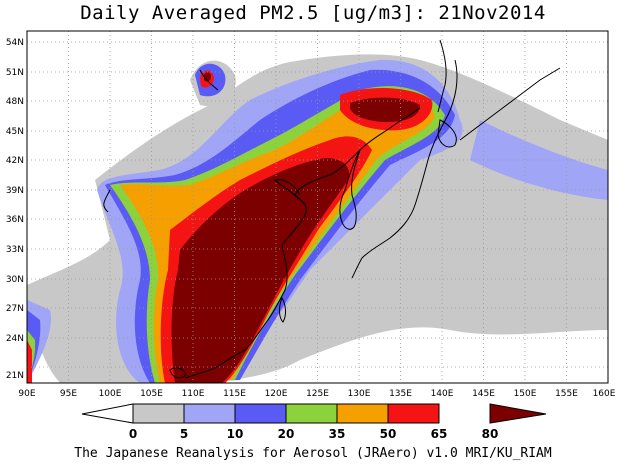 The width and height of the screenshot is (626, 466). I want to click on colorbar-label: 80, so click(490, 434).